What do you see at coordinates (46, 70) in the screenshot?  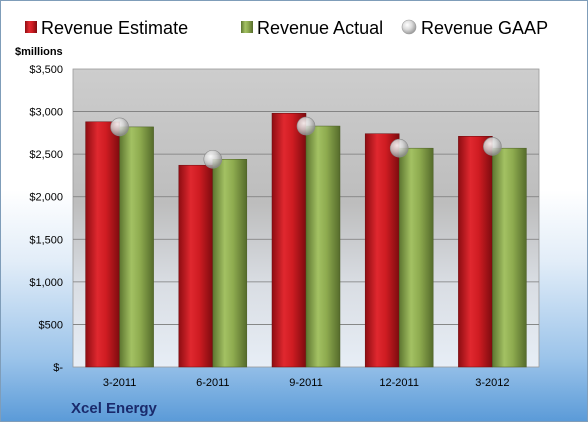 I see `y-tick-label: $3,500` at bounding box center [46, 70].